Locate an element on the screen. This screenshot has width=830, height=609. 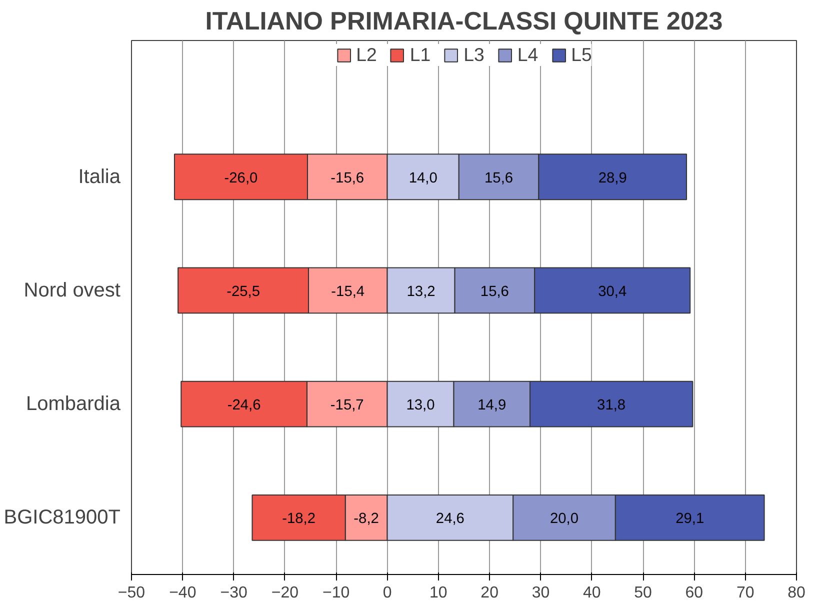
y-tick-label: Lombardia is located at coordinates (74, 404).